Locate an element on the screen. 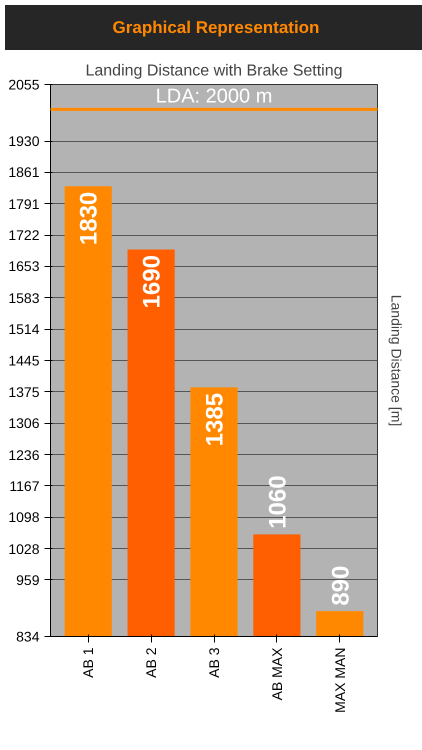 This screenshot has height=750, width=422. data-label: 1060 is located at coordinates (278, 502).